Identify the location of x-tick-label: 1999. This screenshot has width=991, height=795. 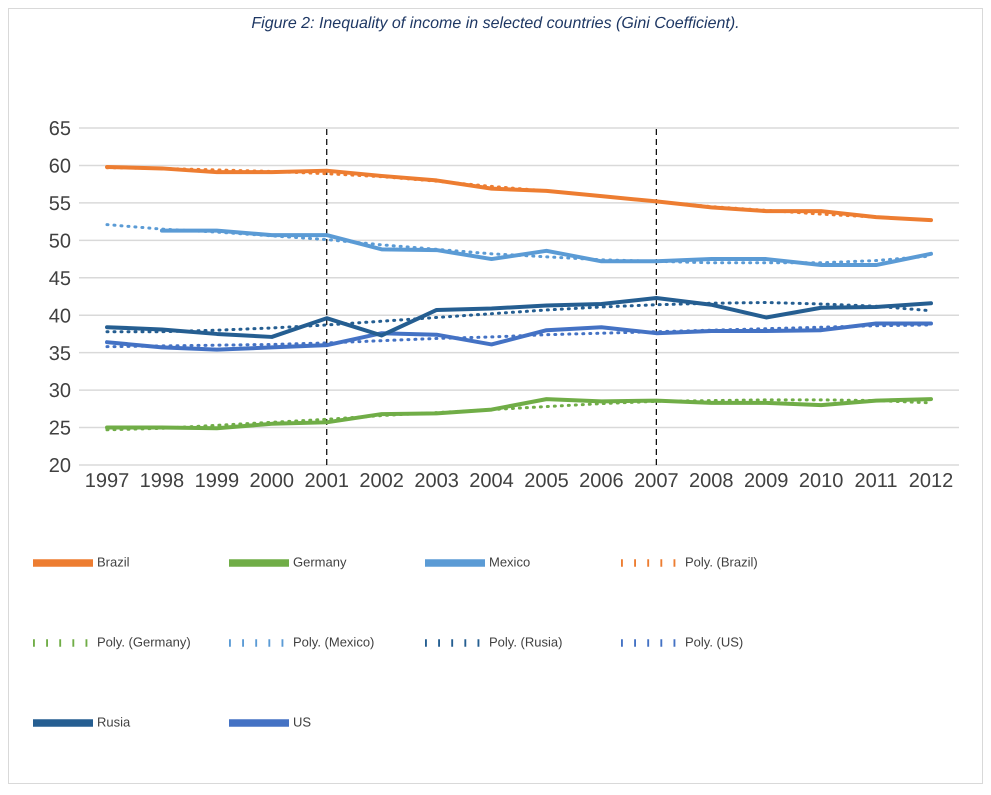
(217, 481).